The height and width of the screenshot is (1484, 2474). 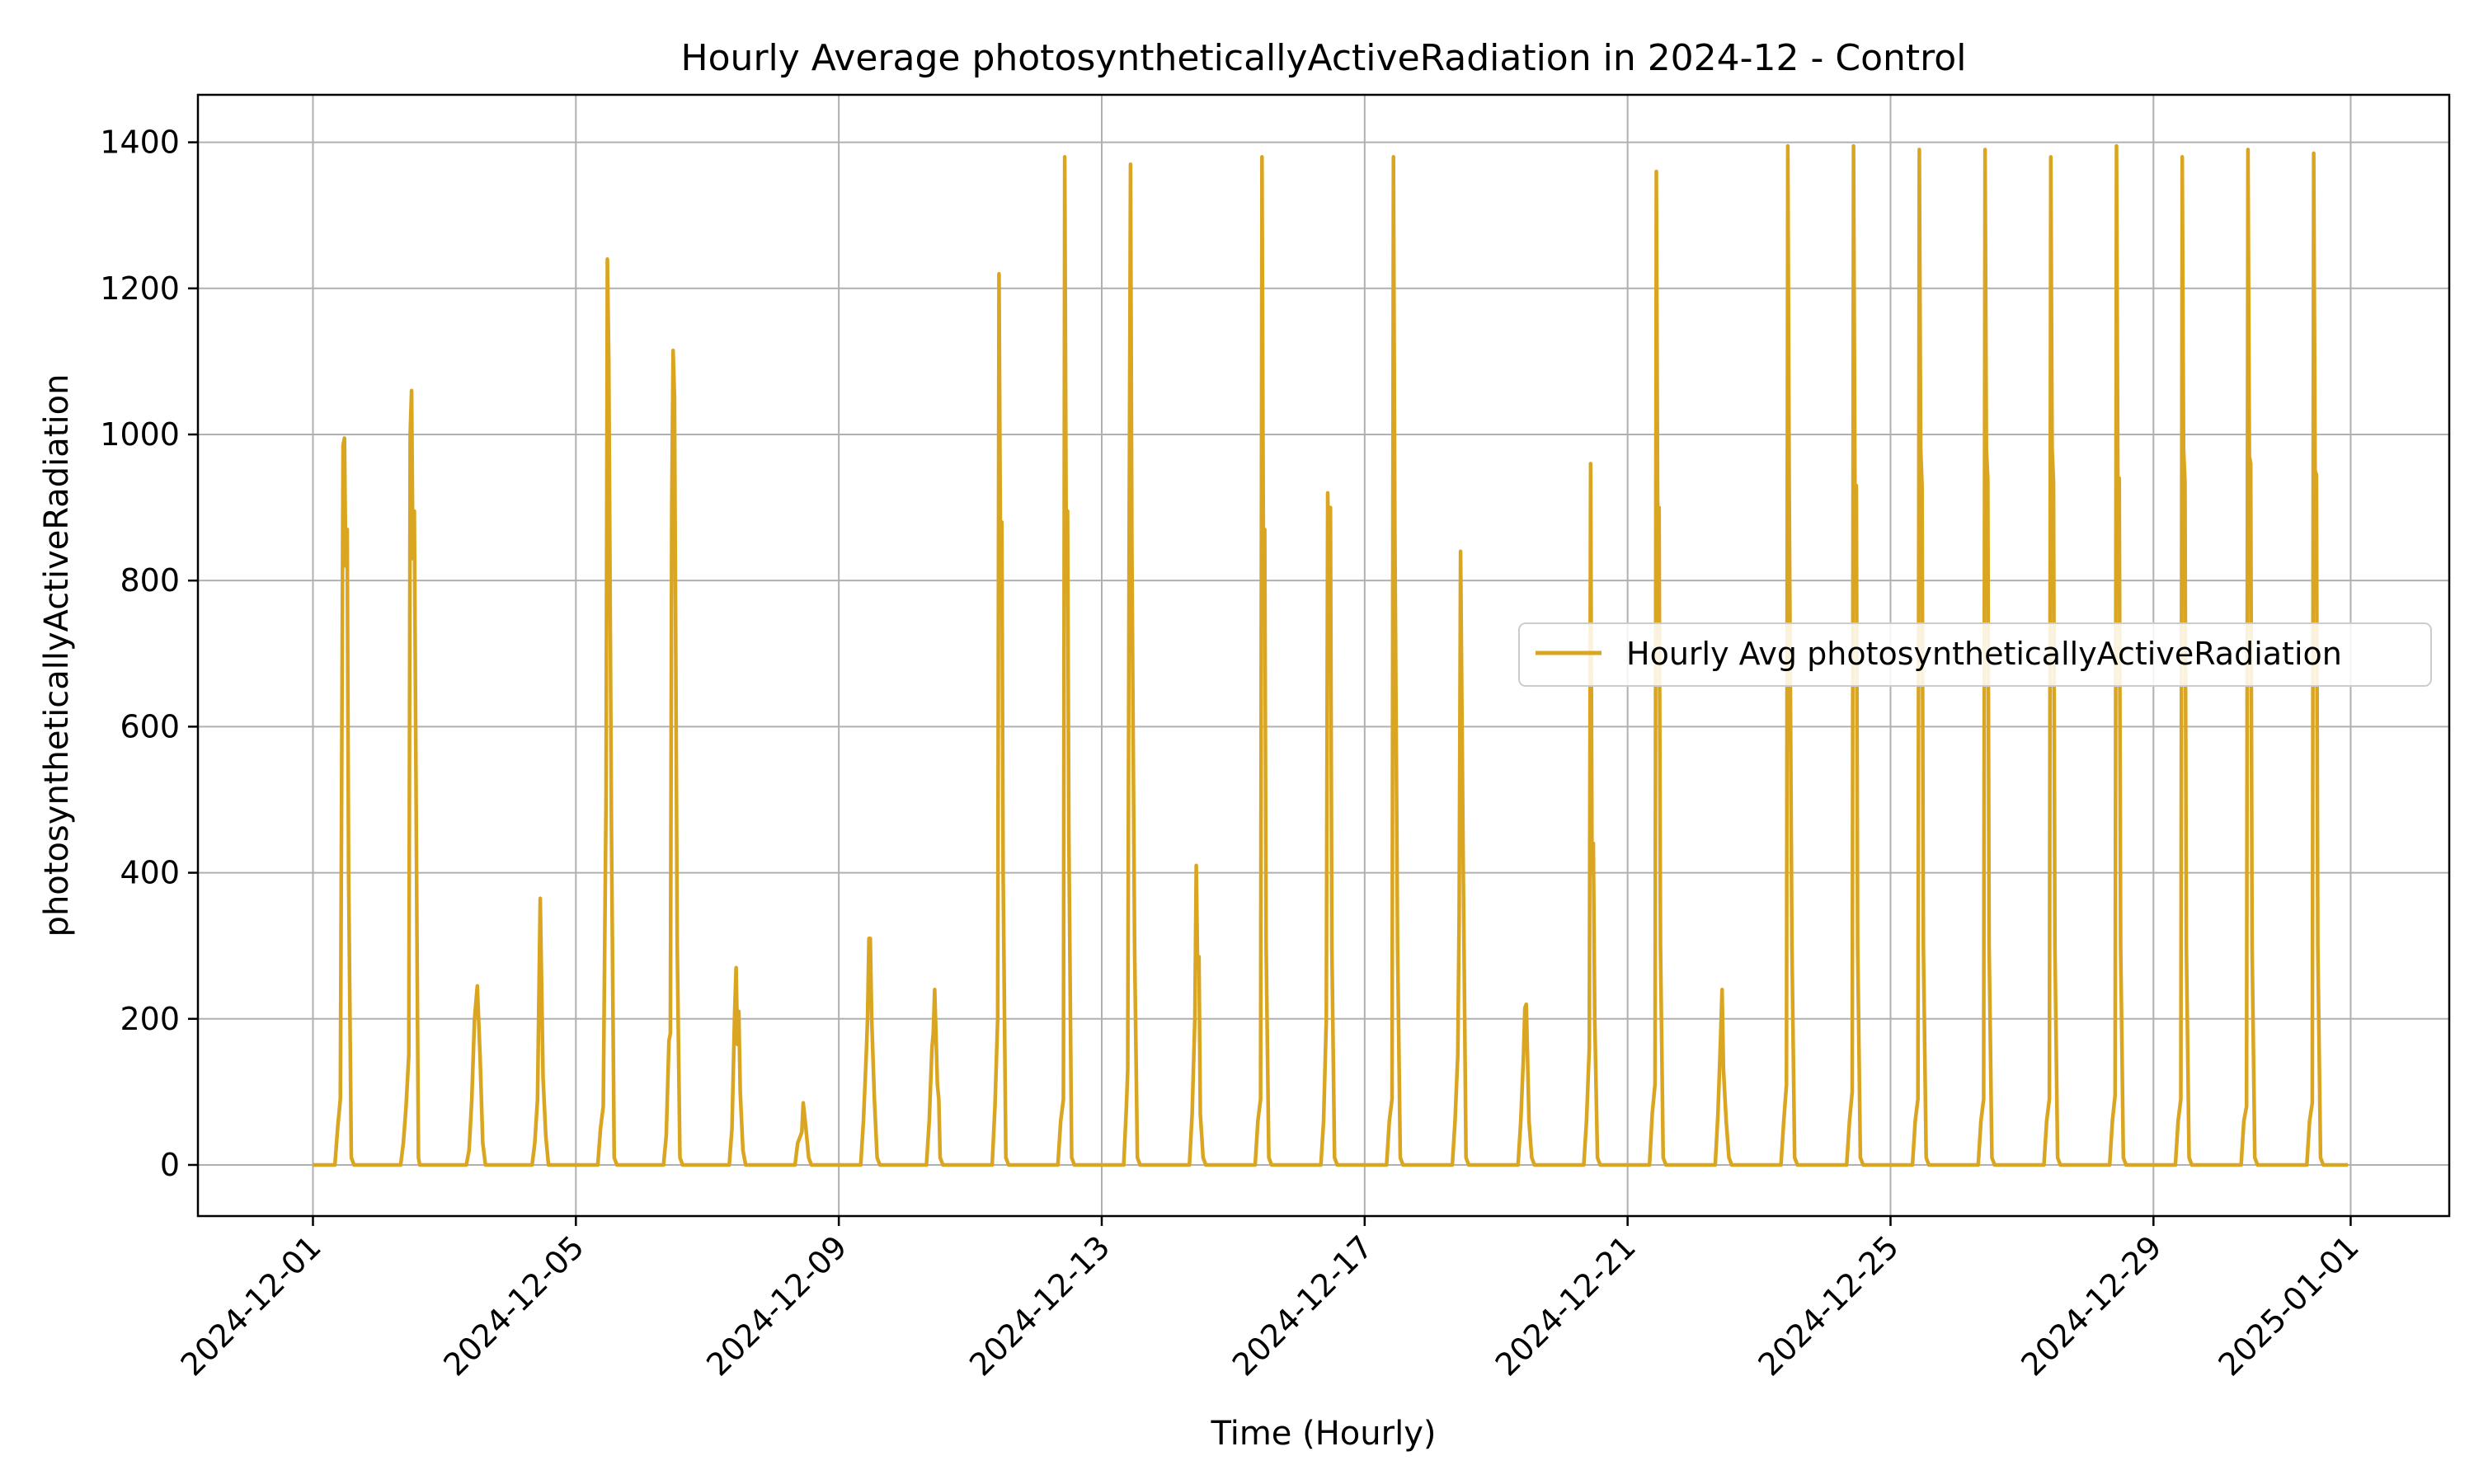 I want to click on y-axis: 0 200 400 600 800 1000 1200 1400, so click(x=149, y=653).